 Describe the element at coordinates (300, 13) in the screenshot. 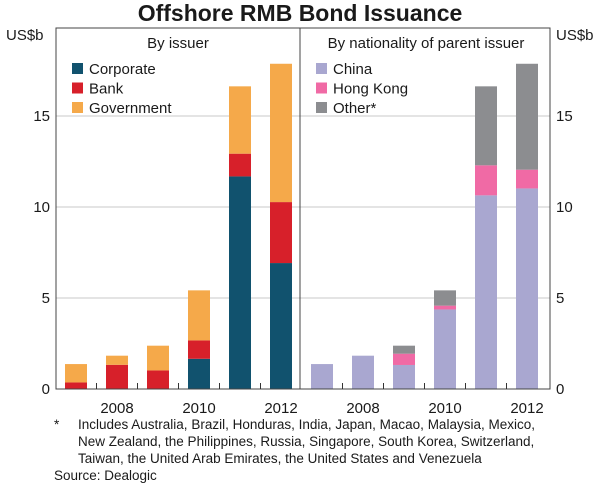

I see `chart-title: Offshore RMB Bond Issuance` at that location.